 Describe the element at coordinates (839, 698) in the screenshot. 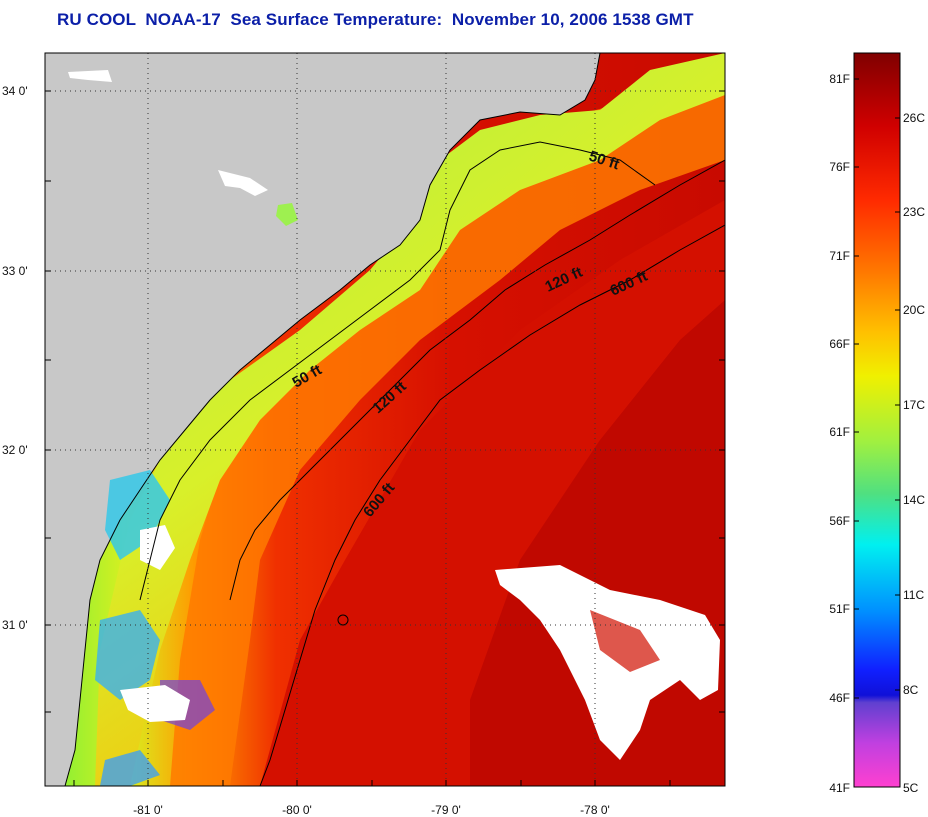

I see `colorbar-f-label: 46F` at that location.